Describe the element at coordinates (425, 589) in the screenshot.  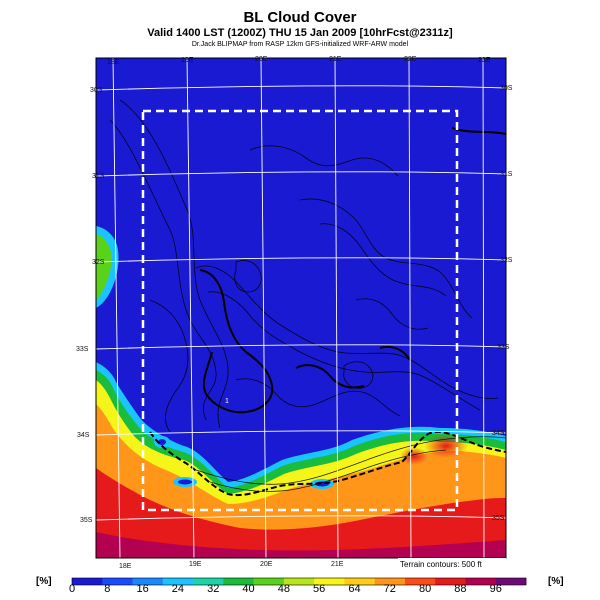
I see `colorbar-tick-label: 80` at that location.